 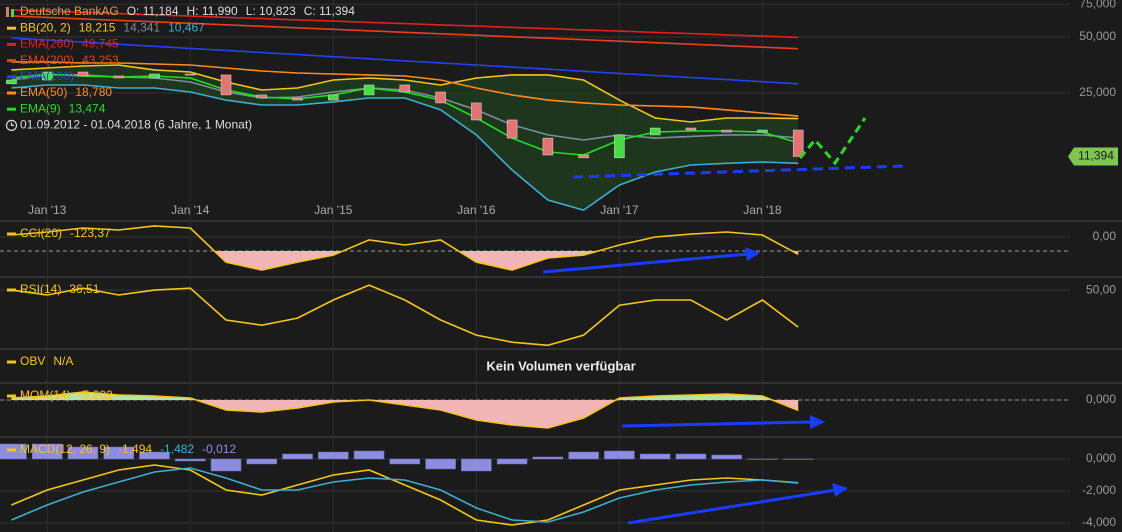 I want to click on legend-text: EMA(50), so click(x=43, y=92).